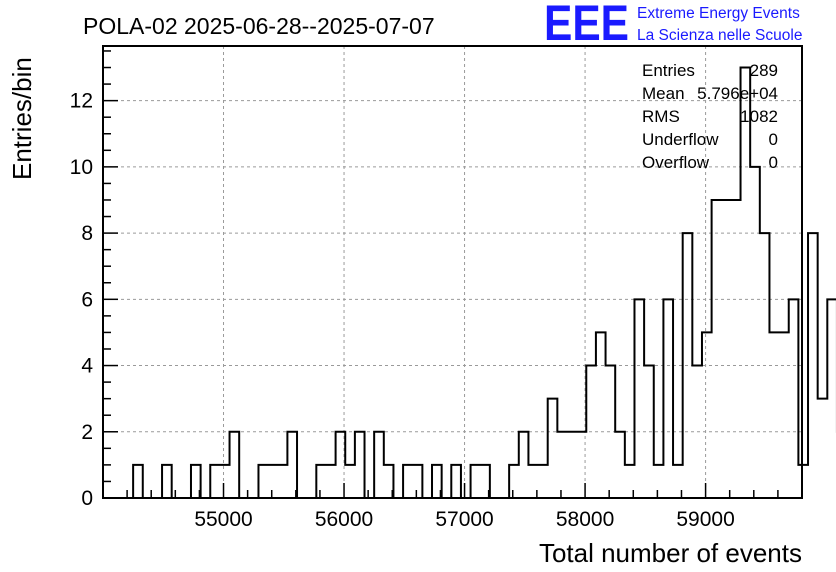  I want to click on y-tick-label: 10, so click(81, 167).